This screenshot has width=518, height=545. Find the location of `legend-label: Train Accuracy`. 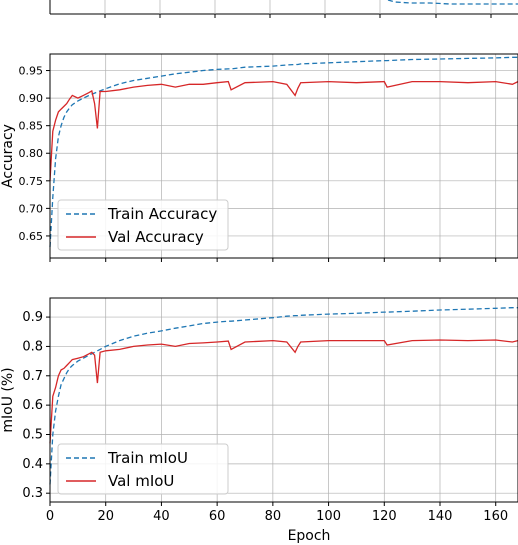

legend-label: Train Accuracy is located at coordinates (162, 214).